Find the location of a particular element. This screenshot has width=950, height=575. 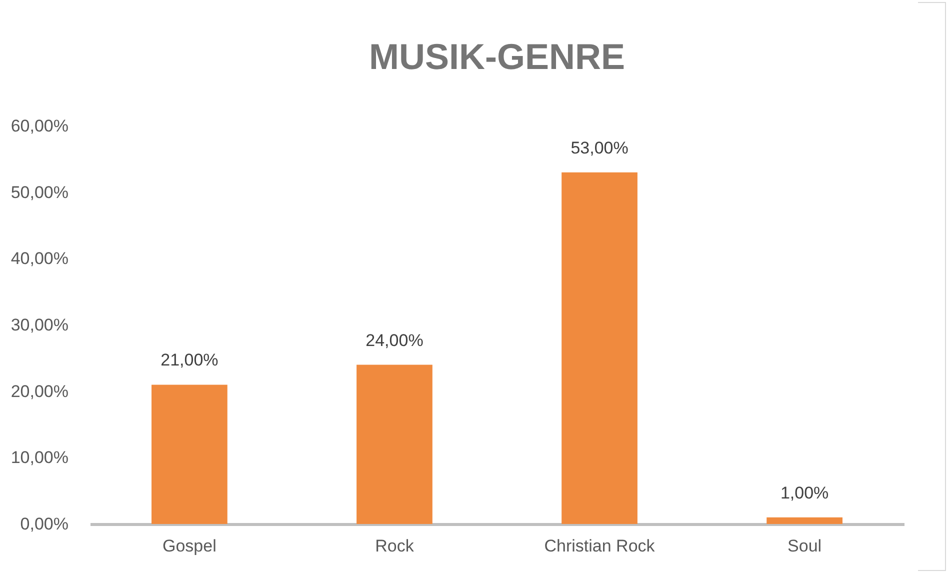

chart-title: MUSIK-GENRE is located at coordinates (497, 56).